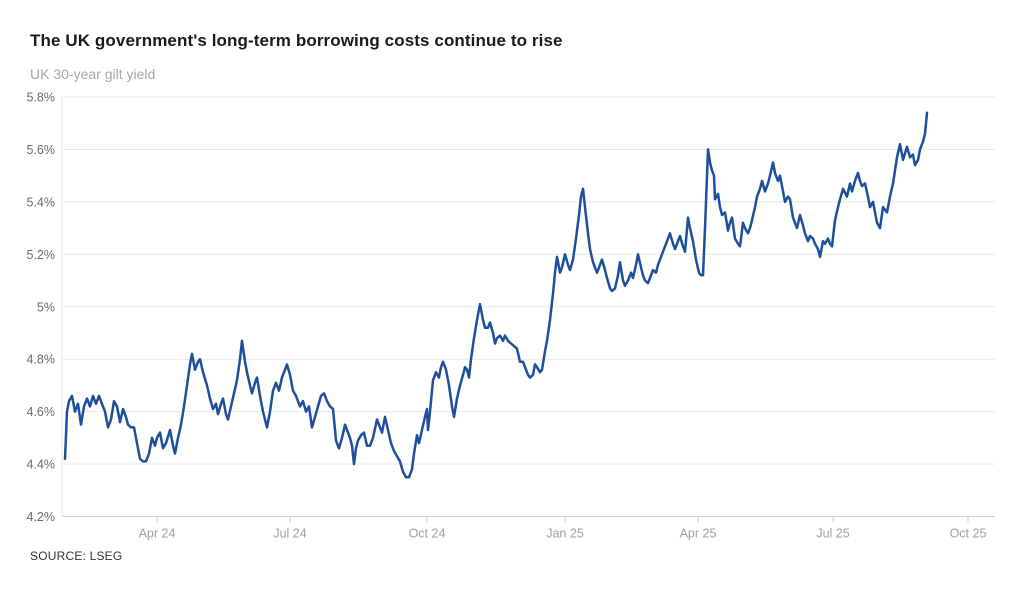 The width and height of the screenshot is (1020, 592). What do you see at coordinates (157, 534) in the screenshot?
I see `x-axis-tick-label: Apr 24` at bounding box center [157, 534].